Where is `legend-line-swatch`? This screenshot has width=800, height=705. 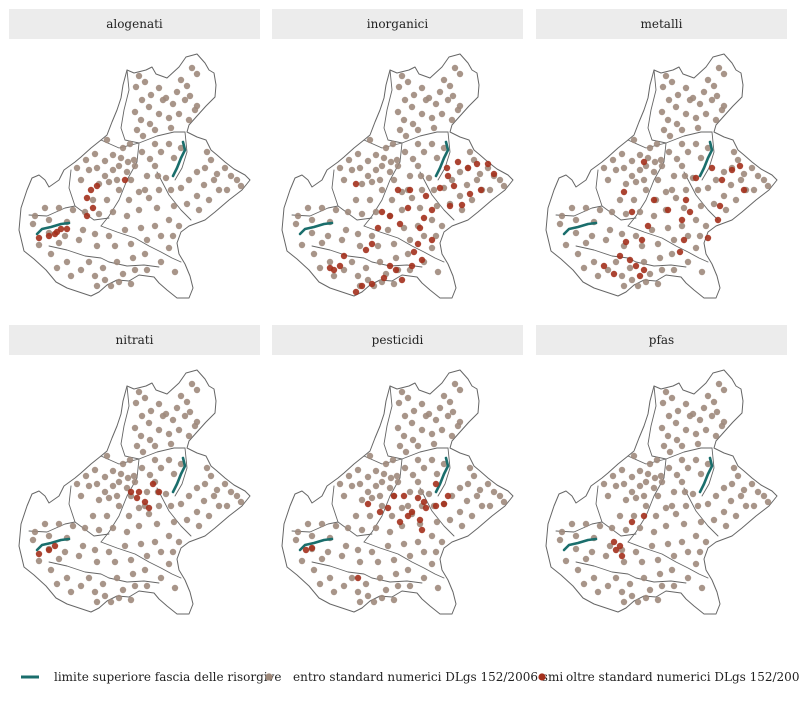 legend-line-swatch is located at coordinates (30, 677).